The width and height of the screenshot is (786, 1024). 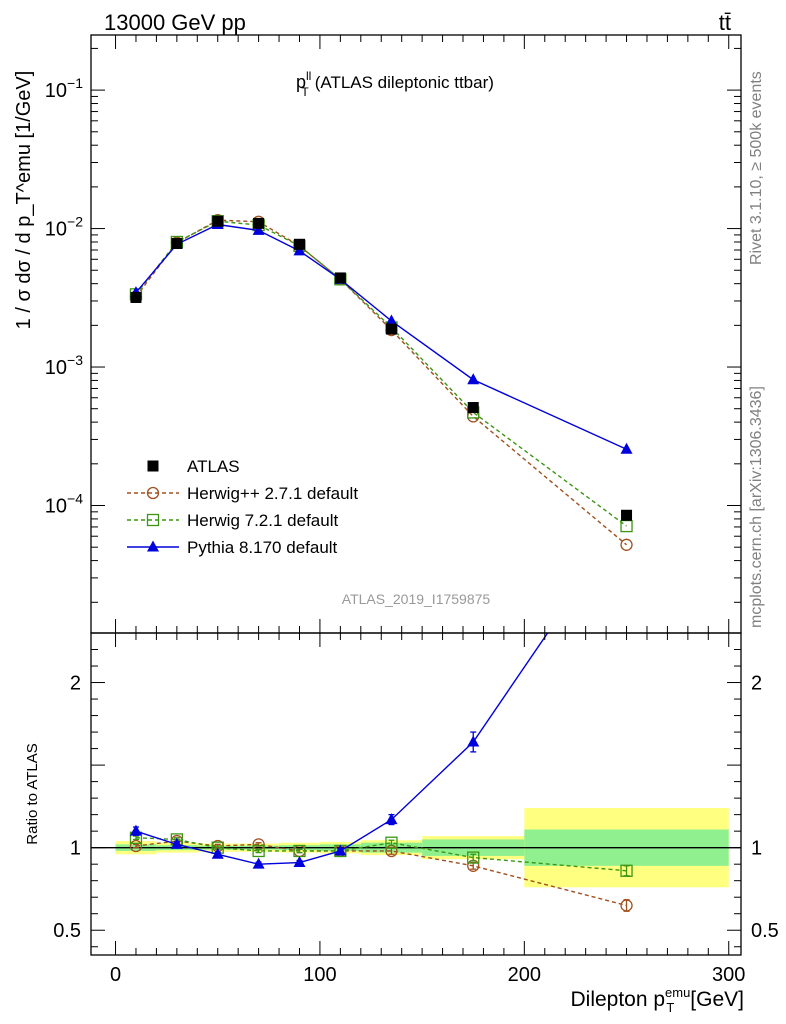 I want to click on ratio-ytick-label-right-0: 0.5, so click(x=765, y=931).